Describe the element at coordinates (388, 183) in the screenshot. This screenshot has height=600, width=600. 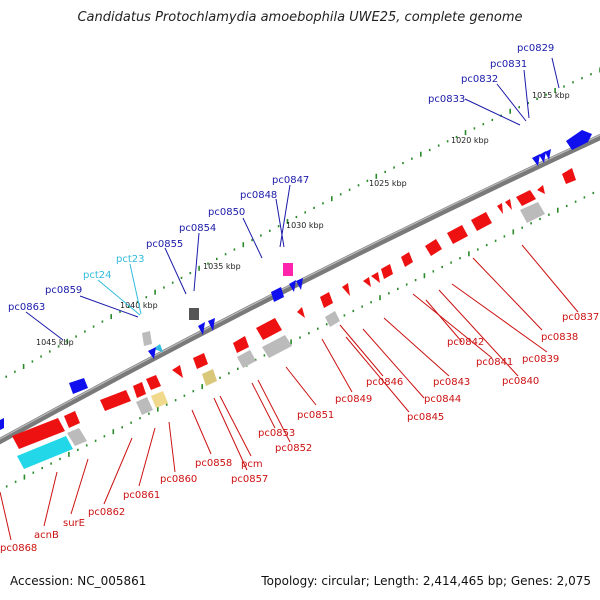
I see `kbp-label-1025: 1025 kbp` at that location.